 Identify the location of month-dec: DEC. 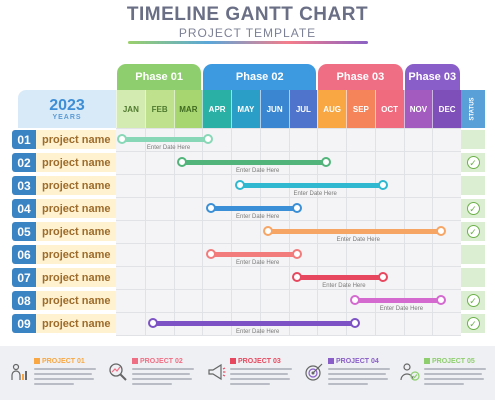
(446, 109).